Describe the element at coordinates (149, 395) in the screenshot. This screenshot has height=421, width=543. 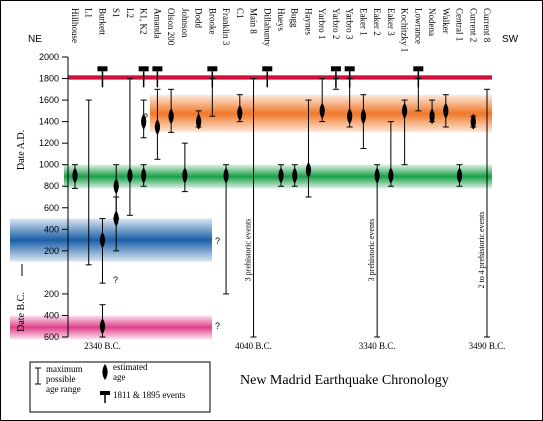
I see `legend-text: 1811 & 1895 events` at that location.